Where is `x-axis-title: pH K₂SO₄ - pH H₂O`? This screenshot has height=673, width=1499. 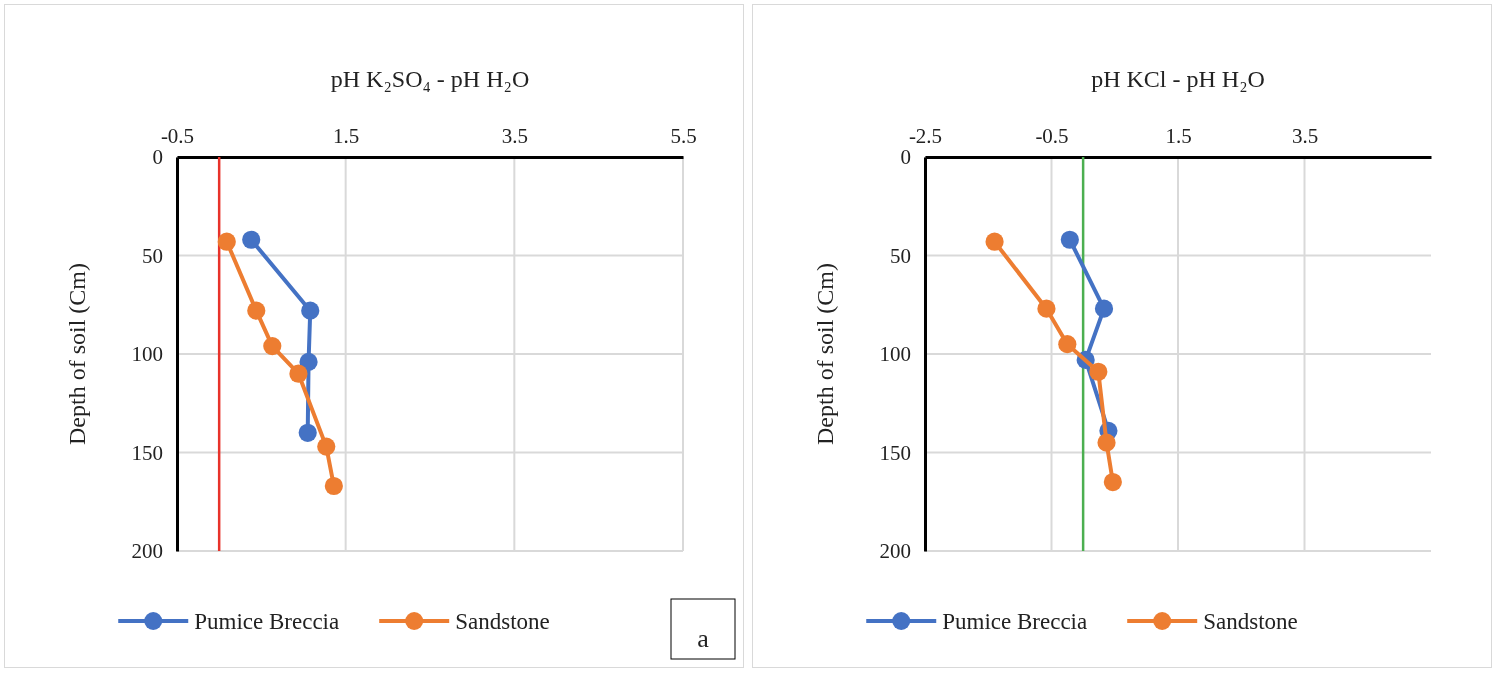
x-axis-title: pH K₂SO₄ - pH H₂O is located at coordinates (430, 79).